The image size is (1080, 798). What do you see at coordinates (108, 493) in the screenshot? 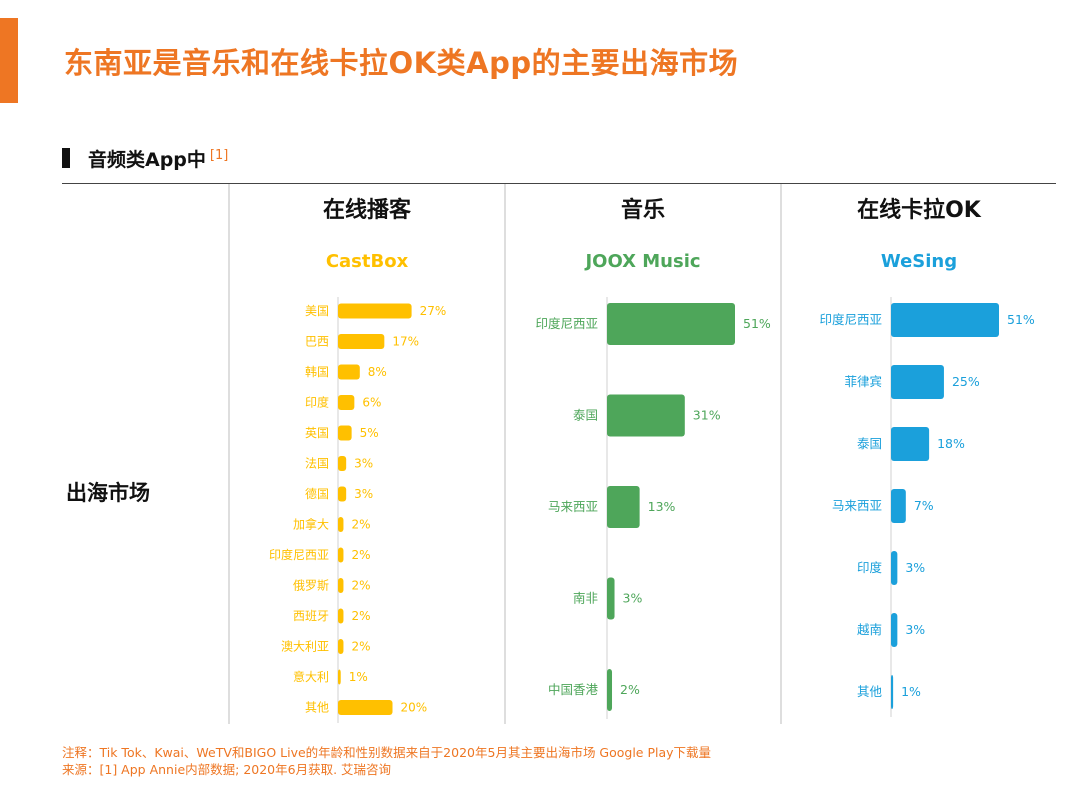
I see `row-label: 出海市场` at bounding box center [108, 493].